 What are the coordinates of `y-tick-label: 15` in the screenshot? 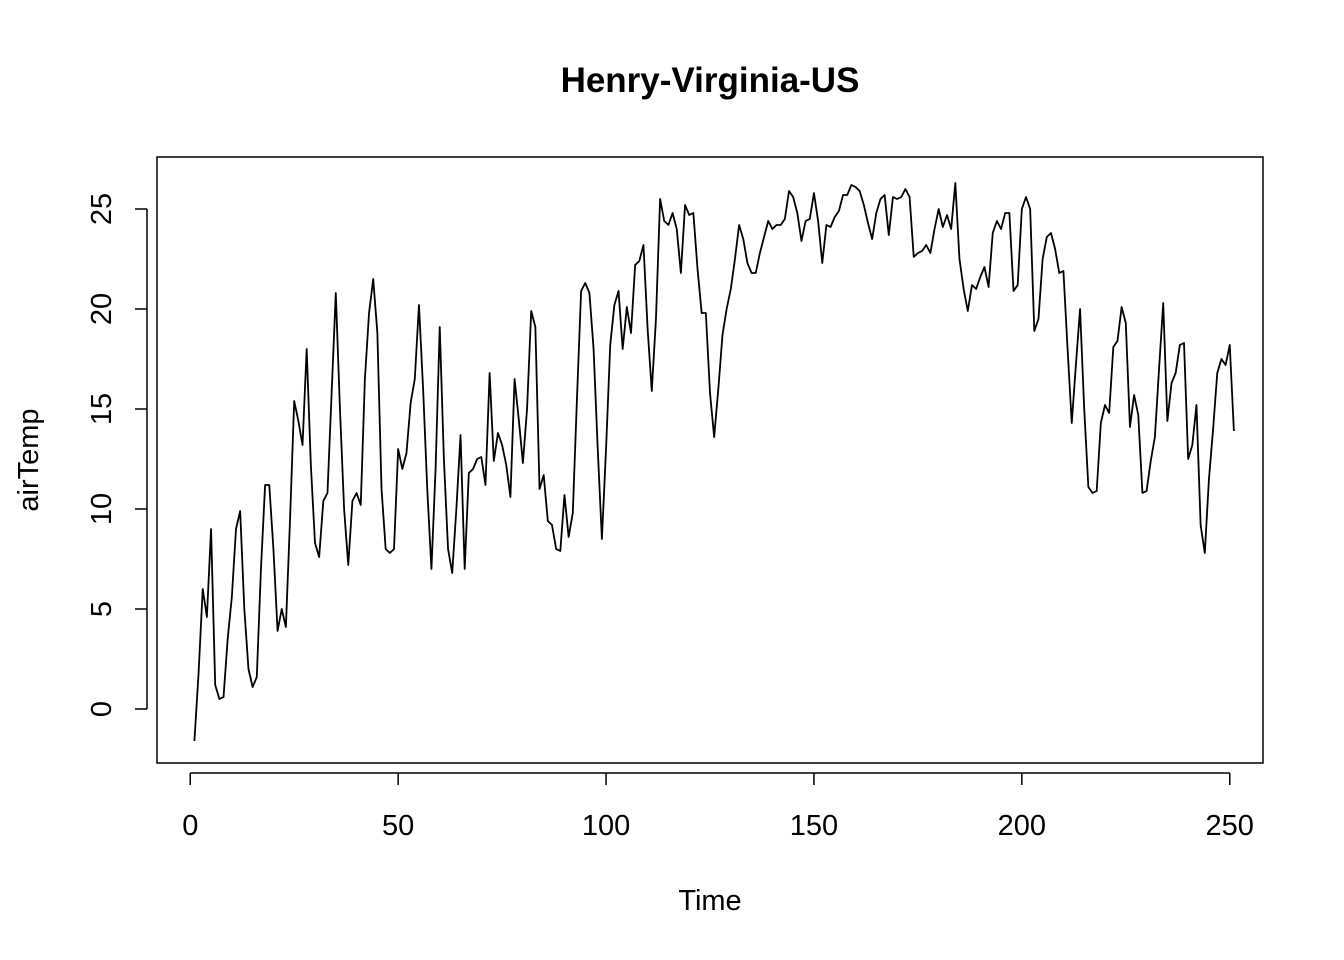 It's located at (102, 409).